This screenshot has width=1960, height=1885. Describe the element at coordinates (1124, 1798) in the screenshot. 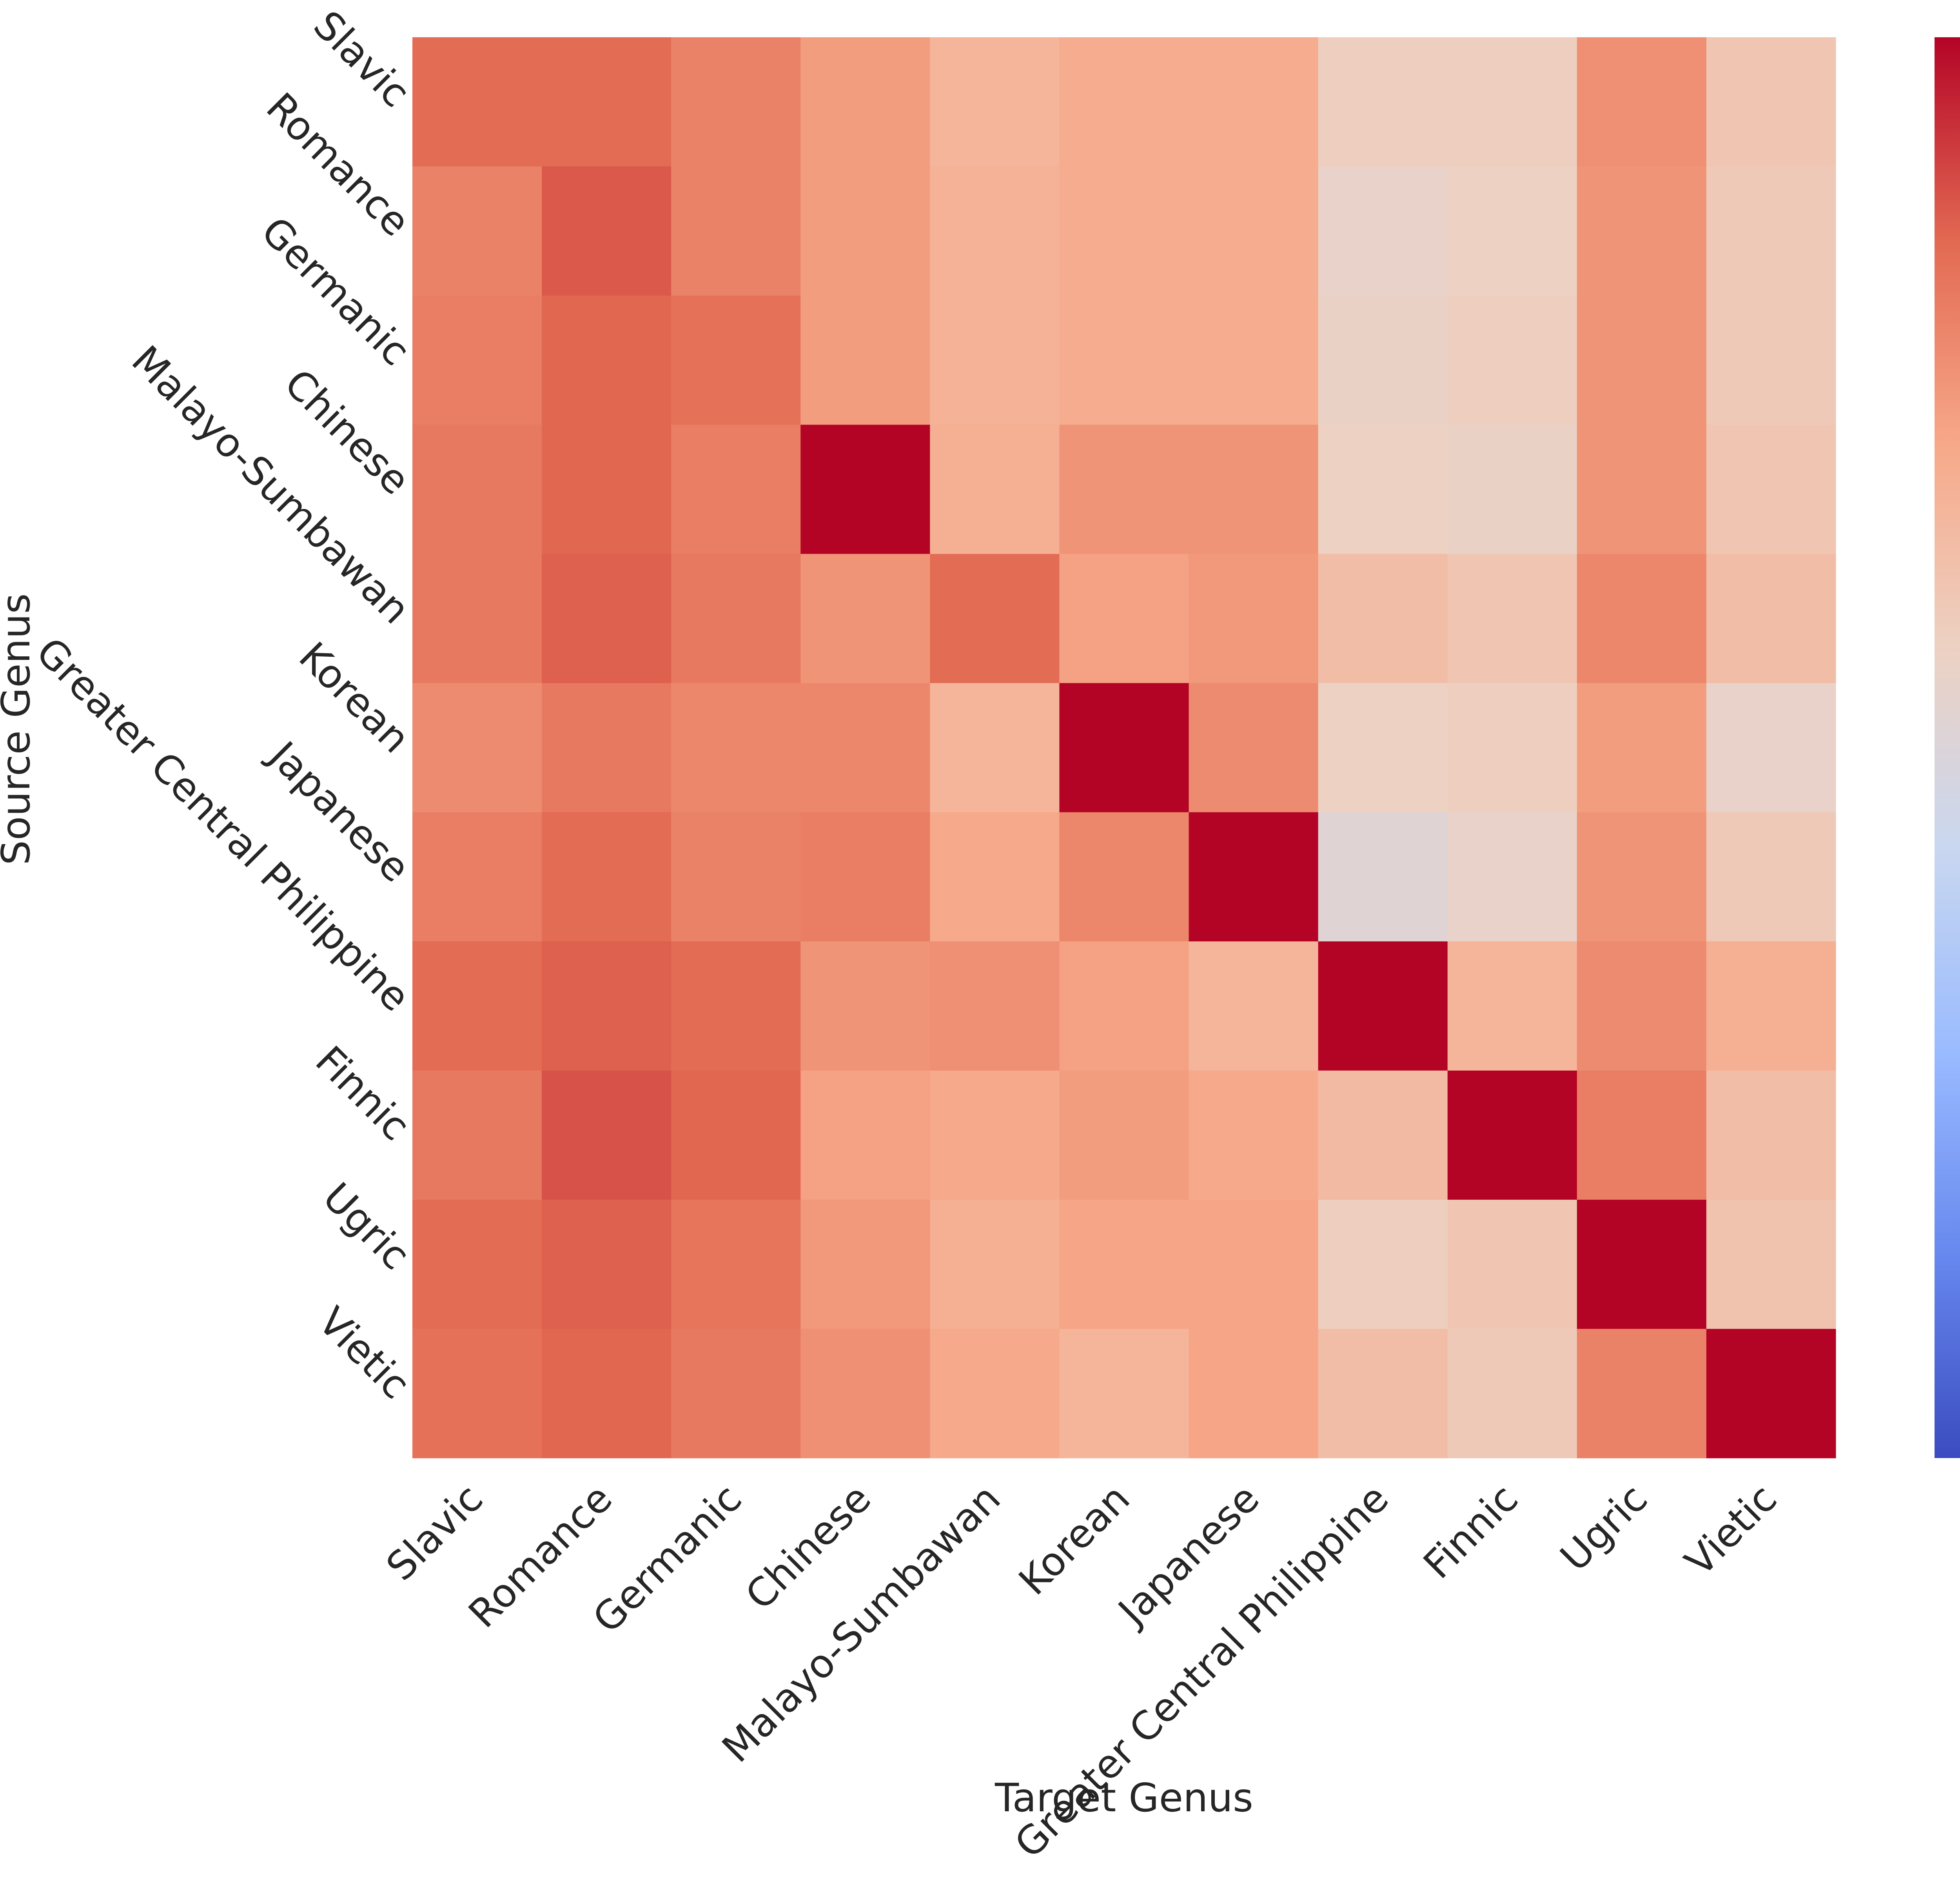

I see `x-axis-title: Target Genus` at that location.